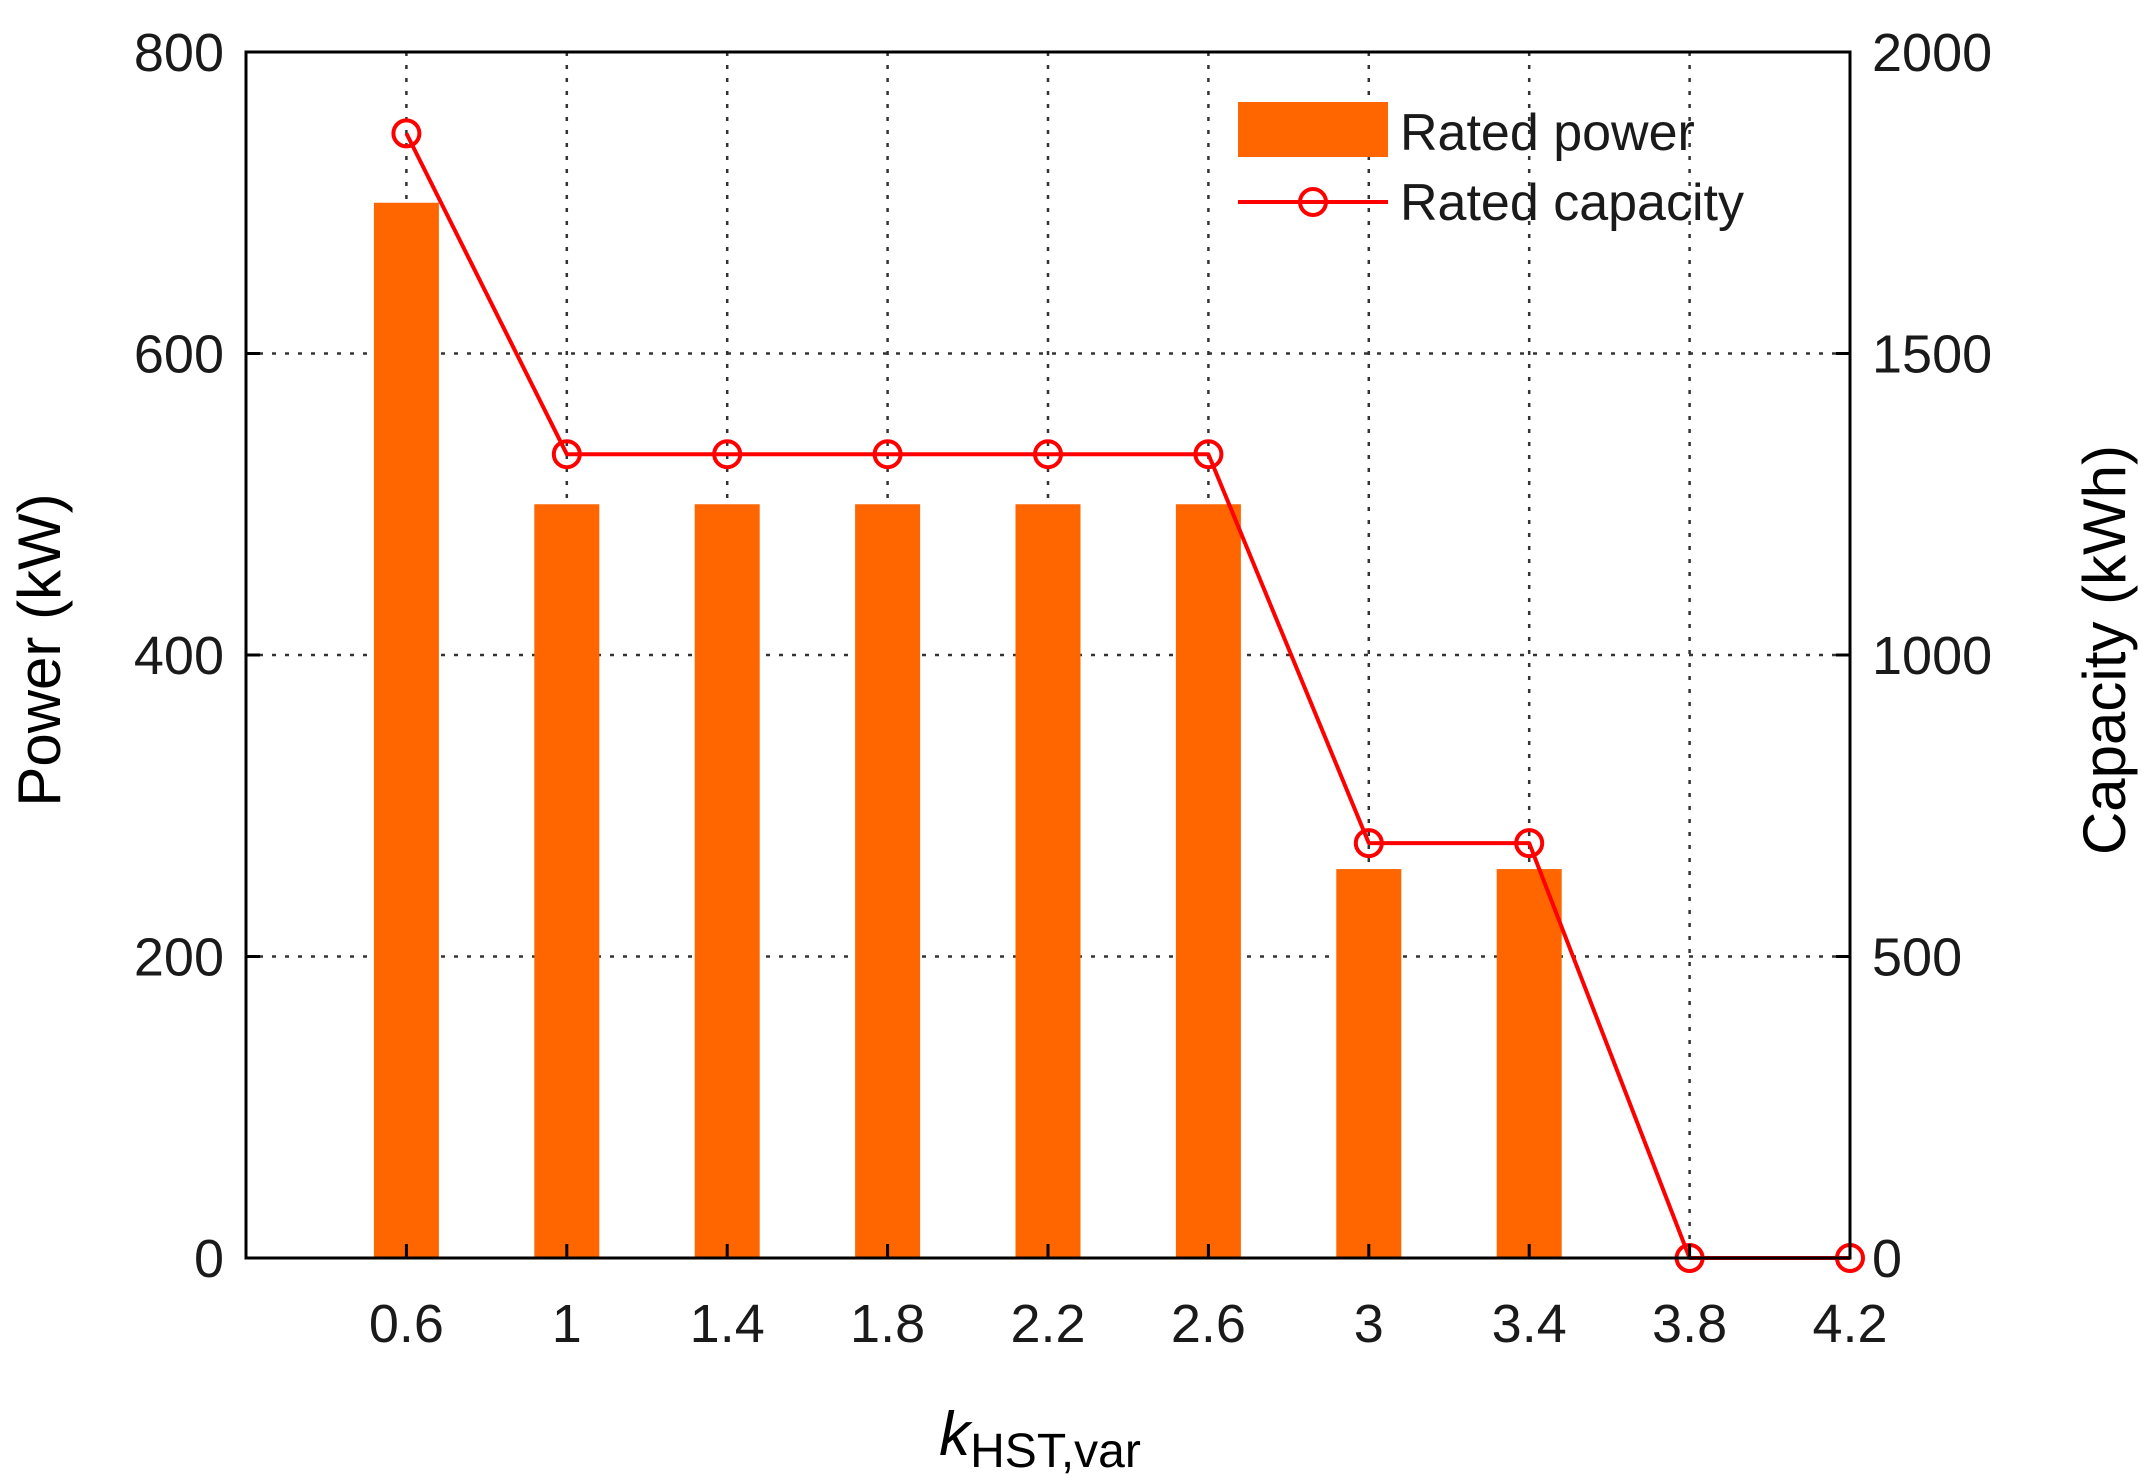 The width and height of the screenshot is (2147, 1484). I want to click on y-right-tick-label-500: 500, so click(1917, 958).